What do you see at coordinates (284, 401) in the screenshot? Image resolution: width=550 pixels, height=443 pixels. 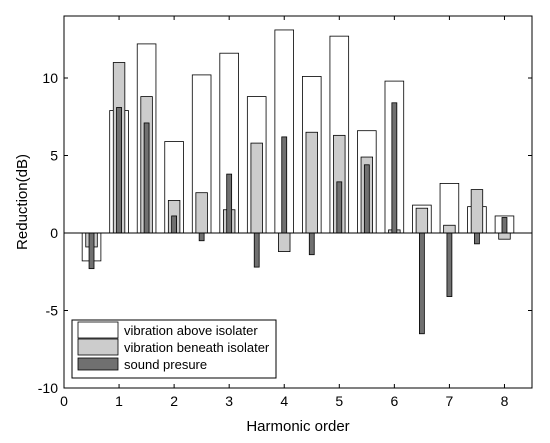 I see `x-tick-label: 4` at bounding box center [284, 401].